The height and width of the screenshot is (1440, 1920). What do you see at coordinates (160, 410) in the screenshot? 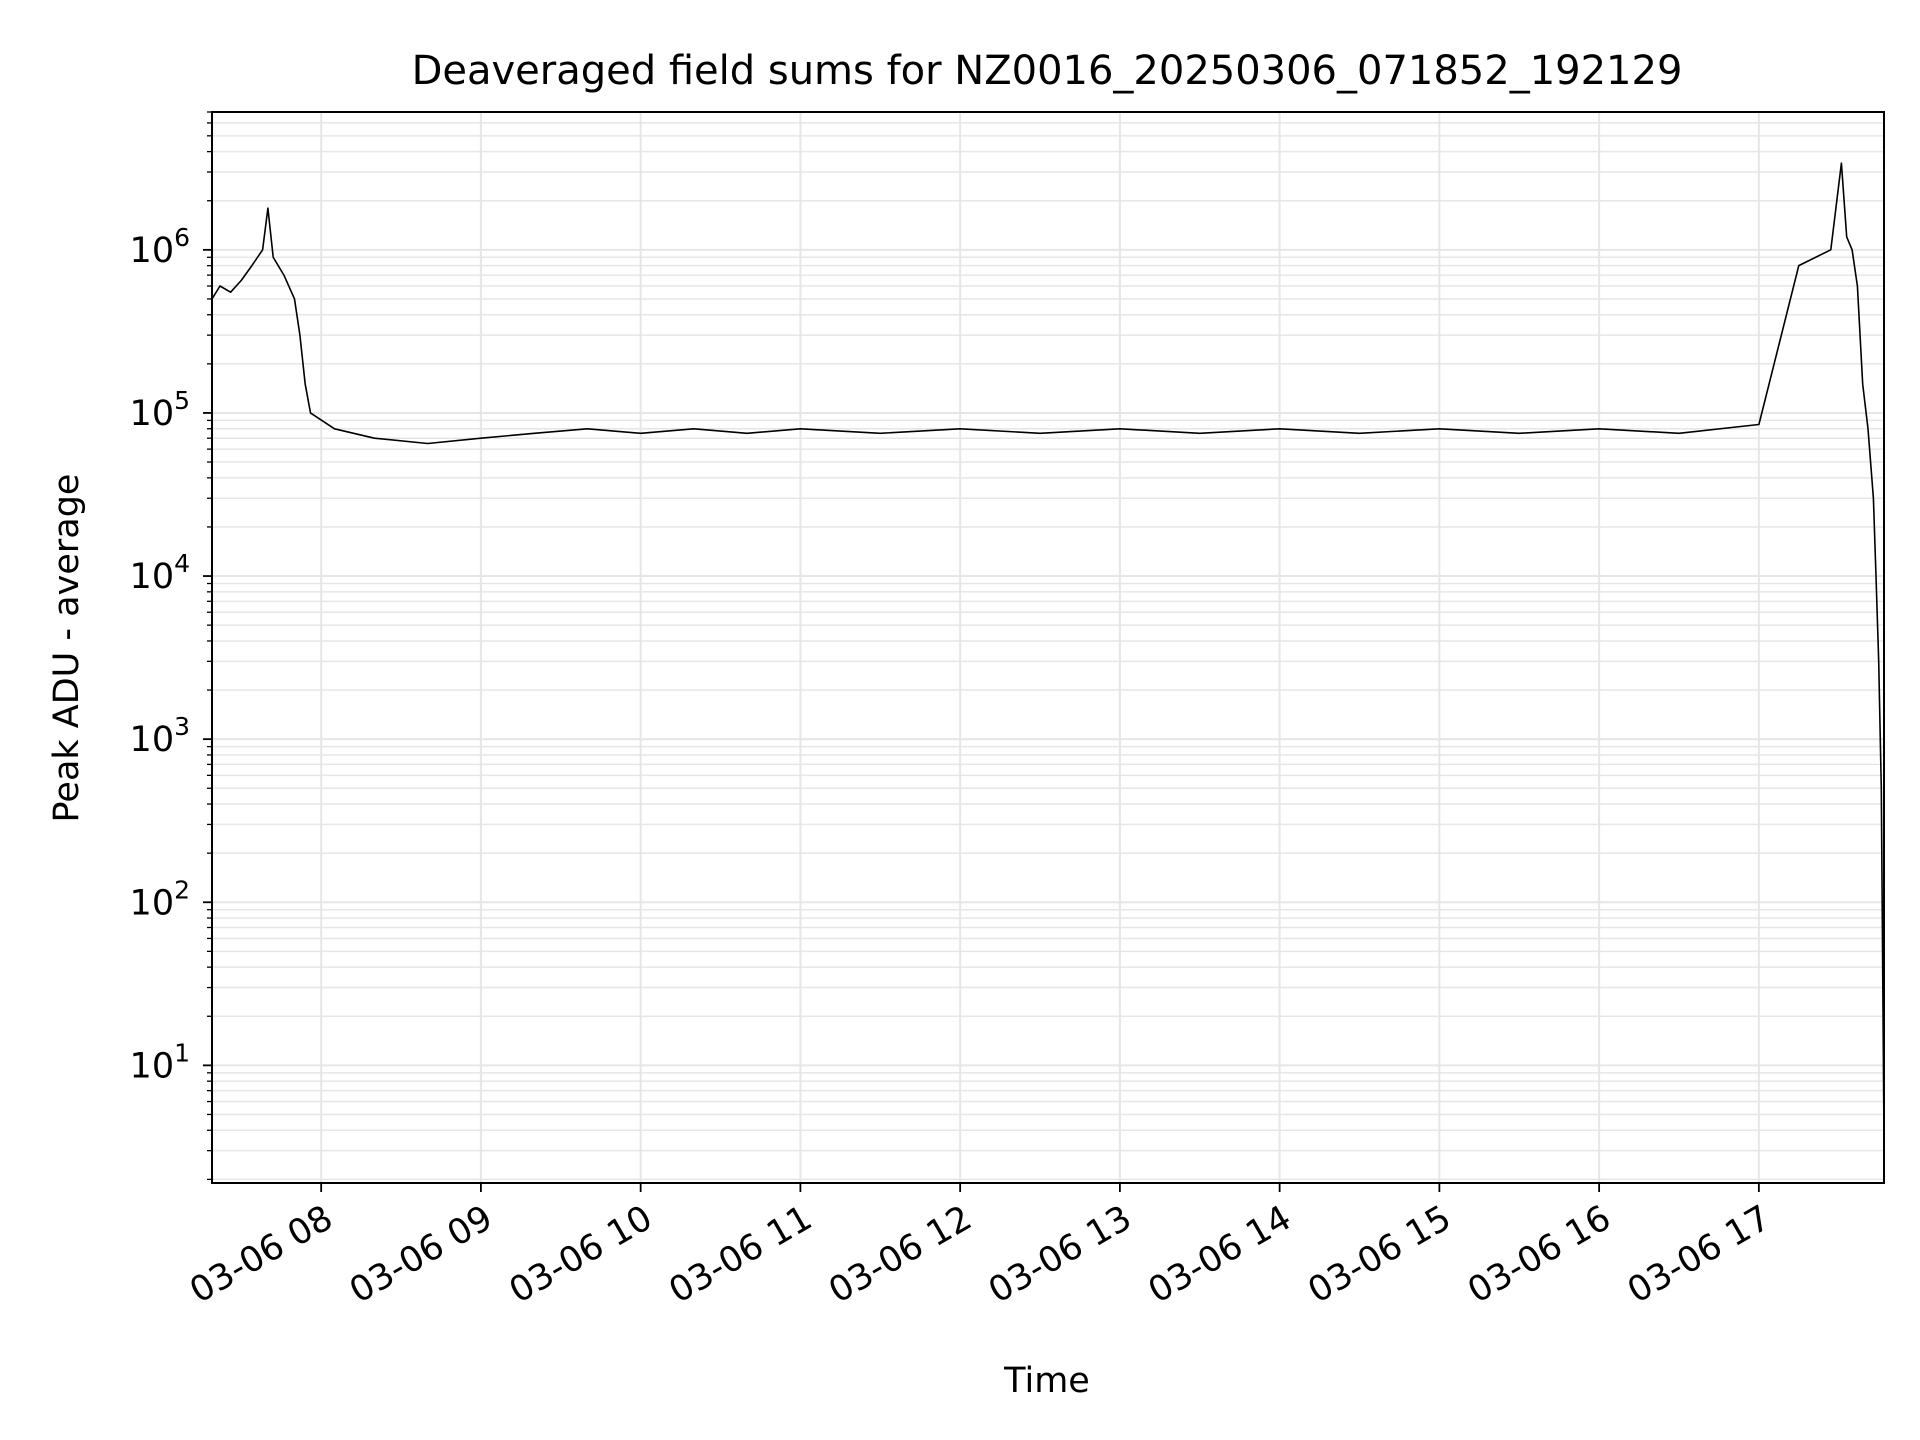
I see `y-tick-label: 10⁵` at bounding box center [160, 410].